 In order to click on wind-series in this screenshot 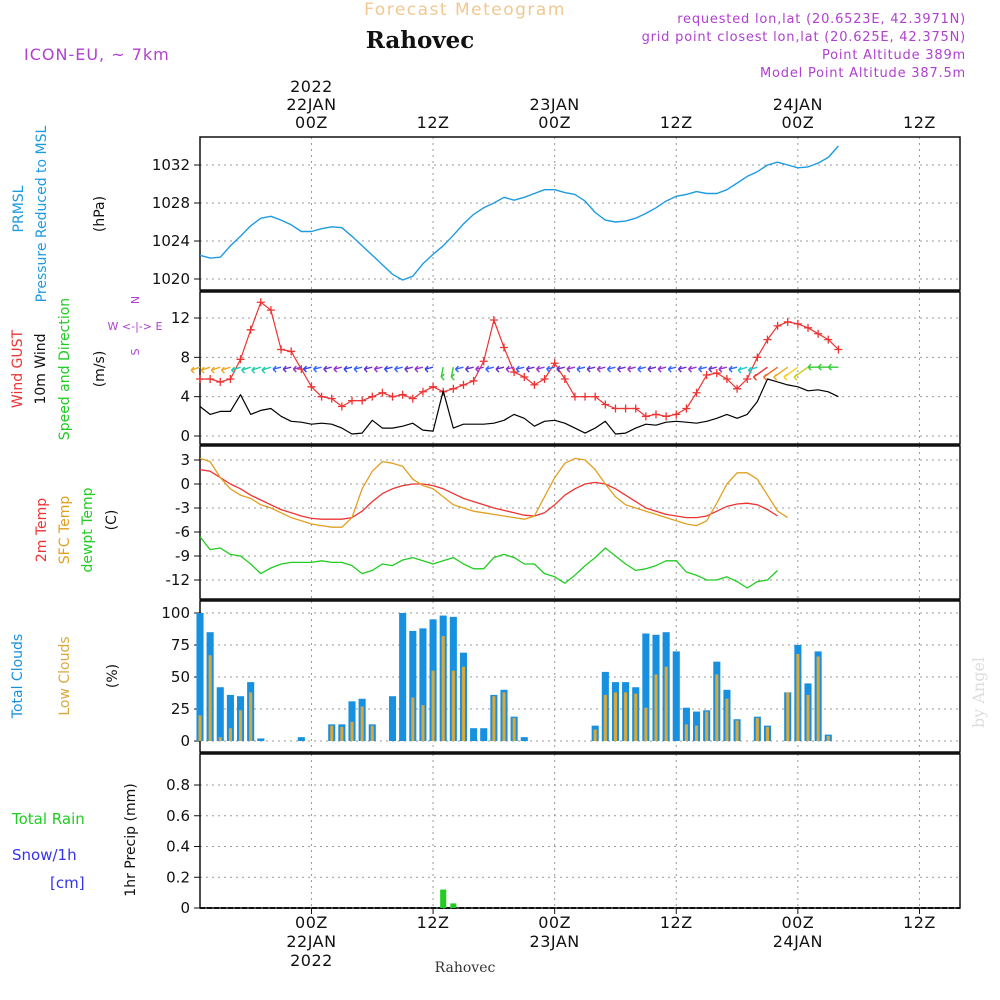, I will do `click(516, 366)`.